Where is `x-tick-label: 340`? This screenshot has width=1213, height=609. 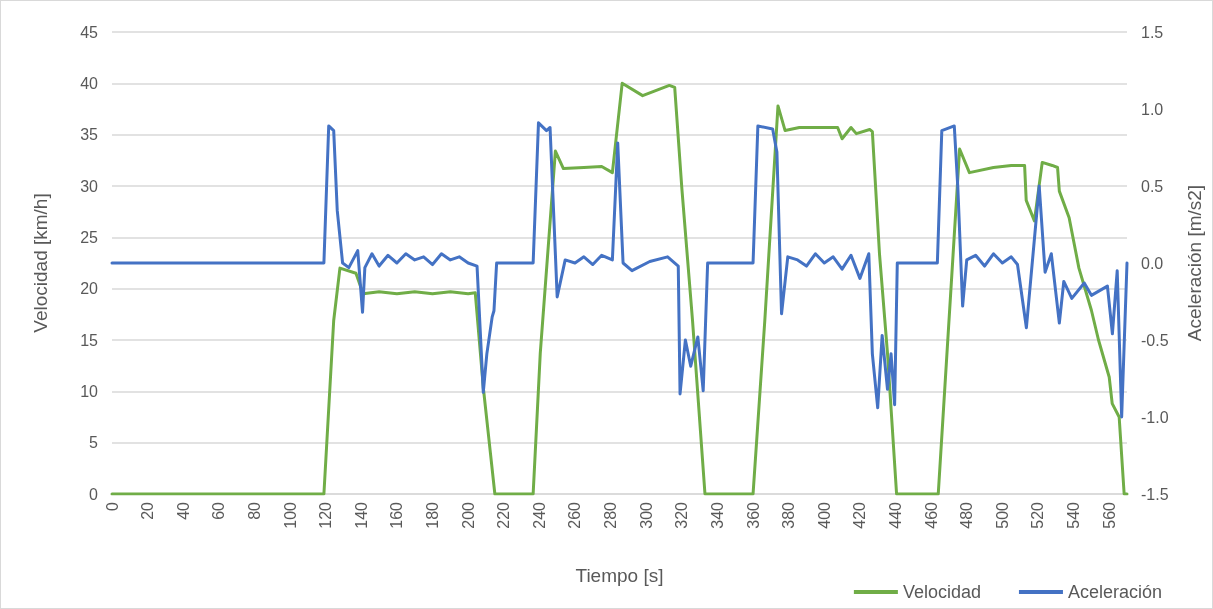
x-tick-label: 340 is located at coordinates (717, 515).